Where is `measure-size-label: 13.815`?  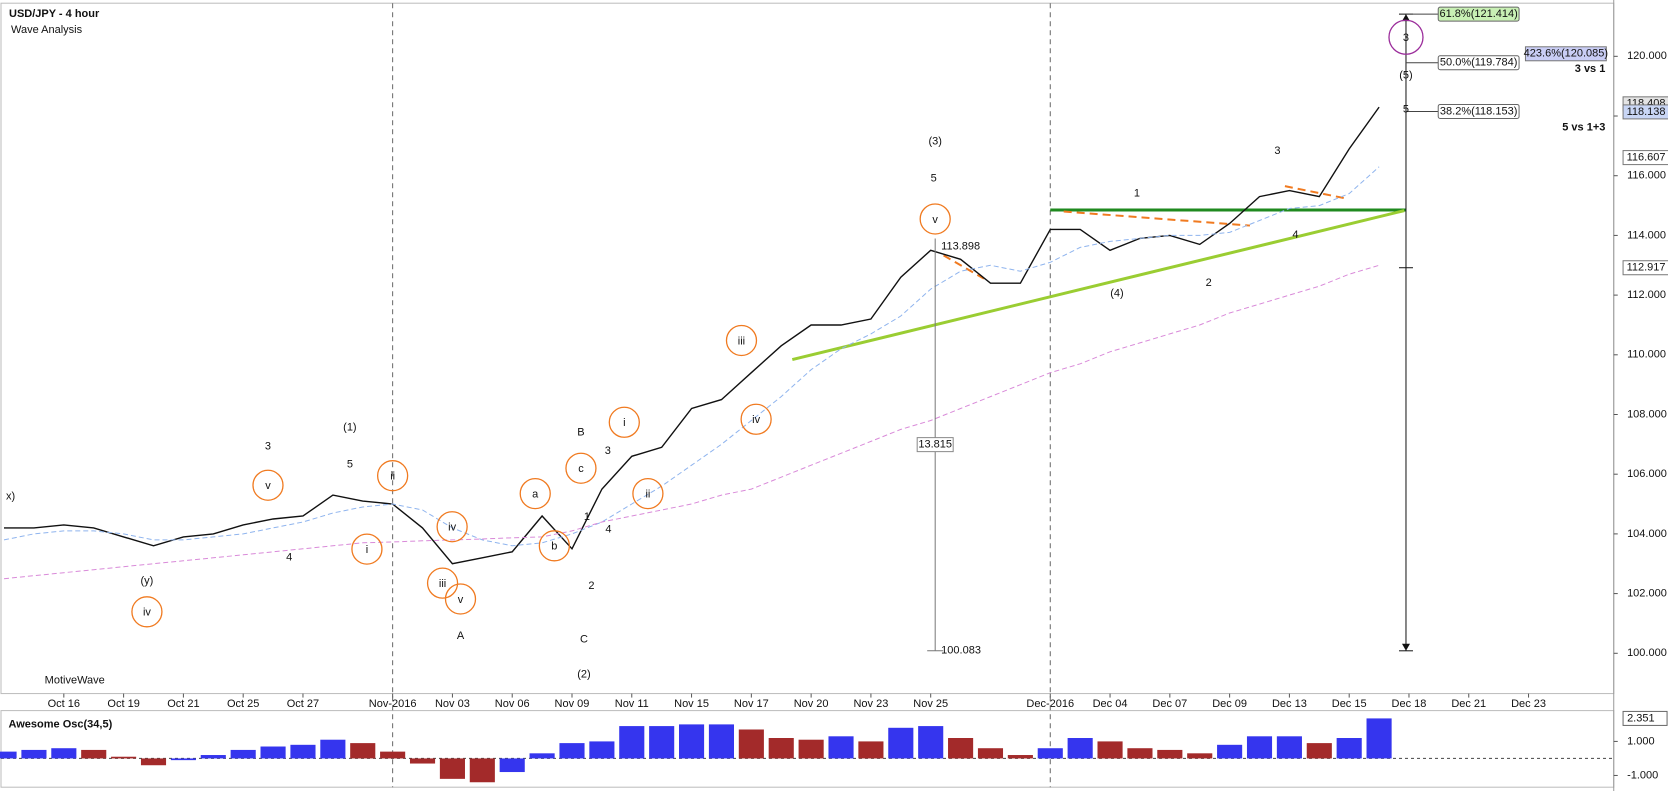
measure-size-label: 13.815 is located at coordinates (935, 445).